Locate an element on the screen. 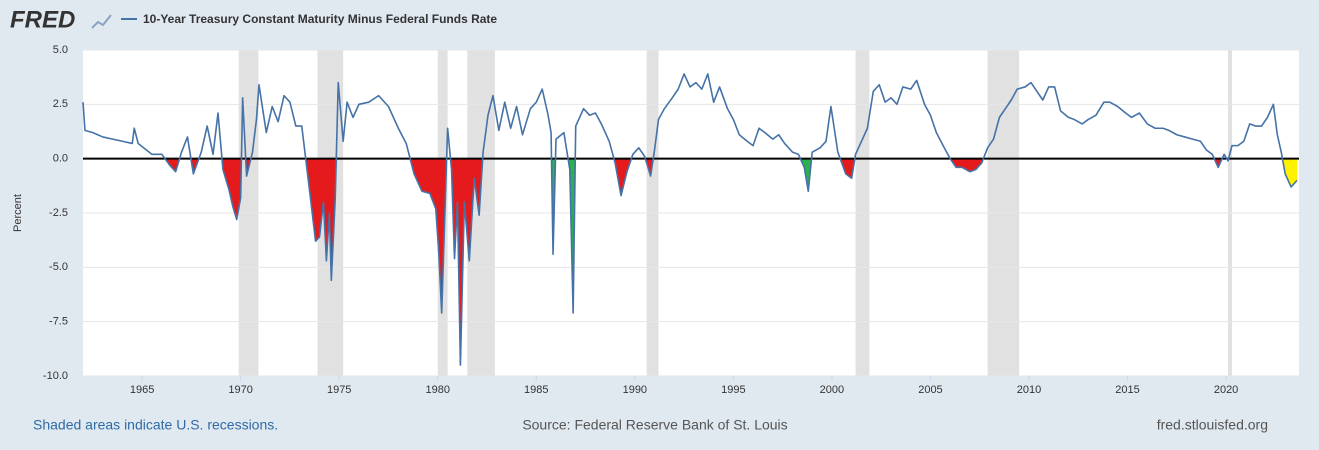 This screenshot has height=450, width=1319. x-tick-label: 1990 is located at coordinates (635, 390).